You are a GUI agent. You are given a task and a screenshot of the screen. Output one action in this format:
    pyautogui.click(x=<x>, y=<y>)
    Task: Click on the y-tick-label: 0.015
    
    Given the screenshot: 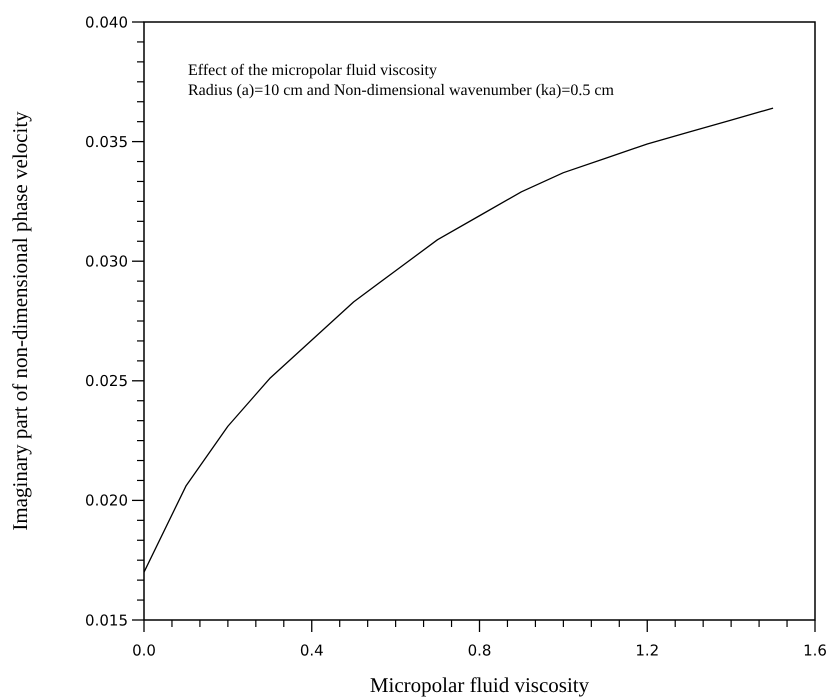 What is the action you would take?
    pyautogui.click(x=106, y=620)
    